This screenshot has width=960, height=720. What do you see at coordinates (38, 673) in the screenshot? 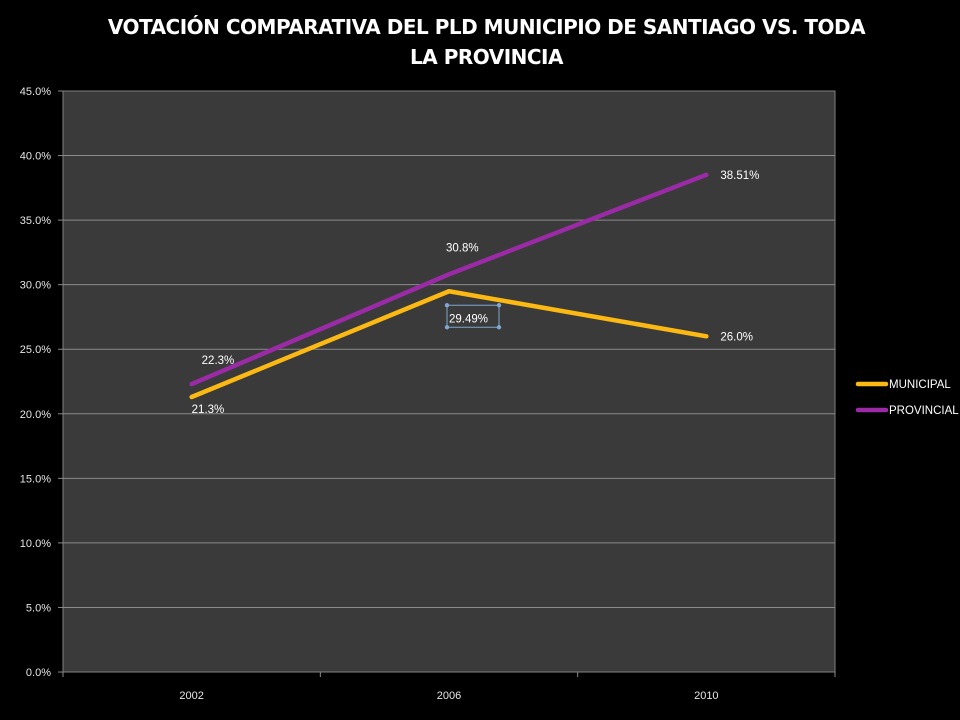
I see `y-tick-label: 0.0%` at bounding box center [38, 673].